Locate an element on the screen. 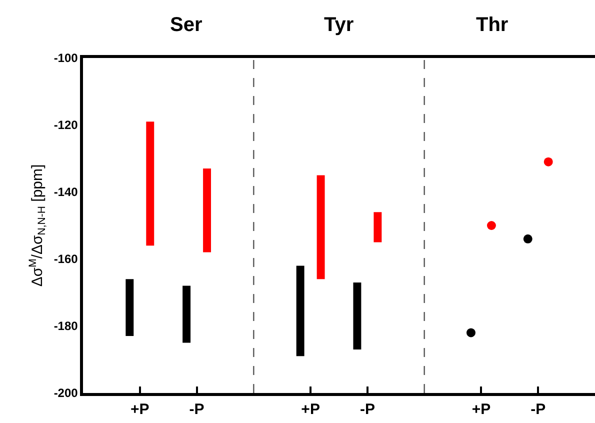 Image resolution: width=595 pixels, height=423 pixels. chart-title: Ser is located at coordinates (186, 25).